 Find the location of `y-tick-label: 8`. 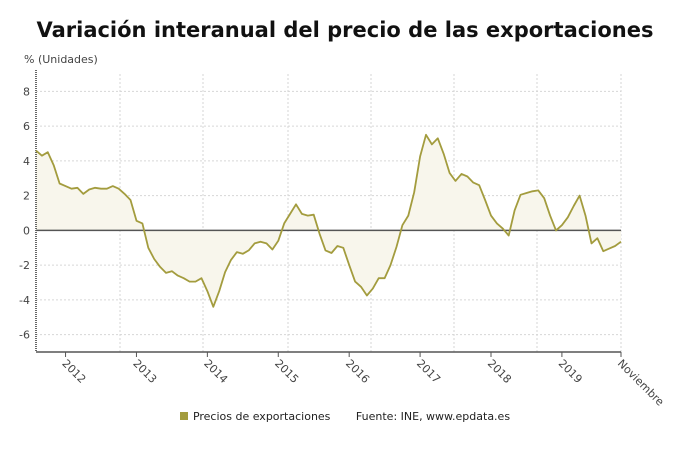

y-tick-label: 8 is located at coordinates (26, 91).